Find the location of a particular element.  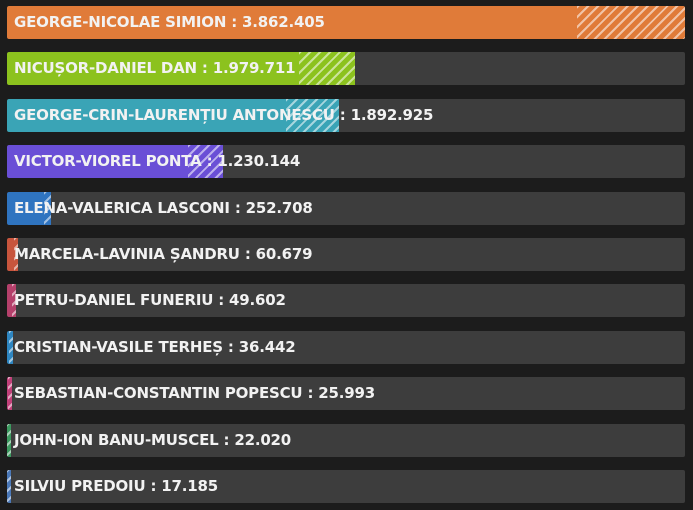

bar-label: GEORGE-NICOLAE SIMION : 3.862.405 is located at coordinates (169, 22).